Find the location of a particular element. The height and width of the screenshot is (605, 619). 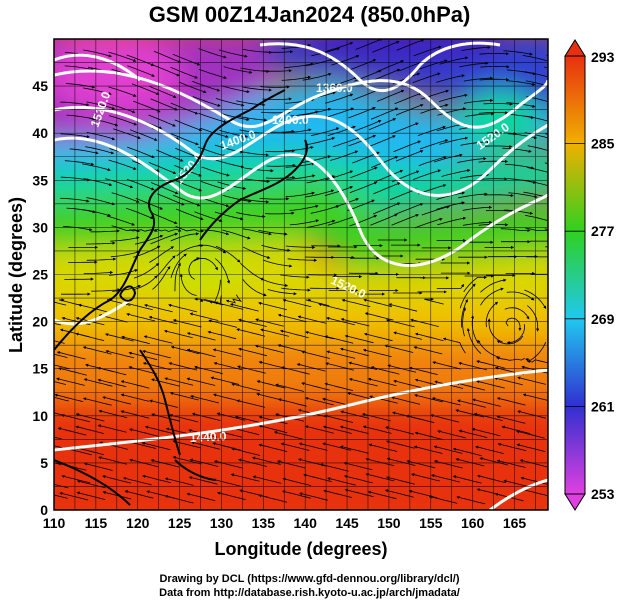

colorbar-tick-label: 277 is located at coordinates (603, 231).